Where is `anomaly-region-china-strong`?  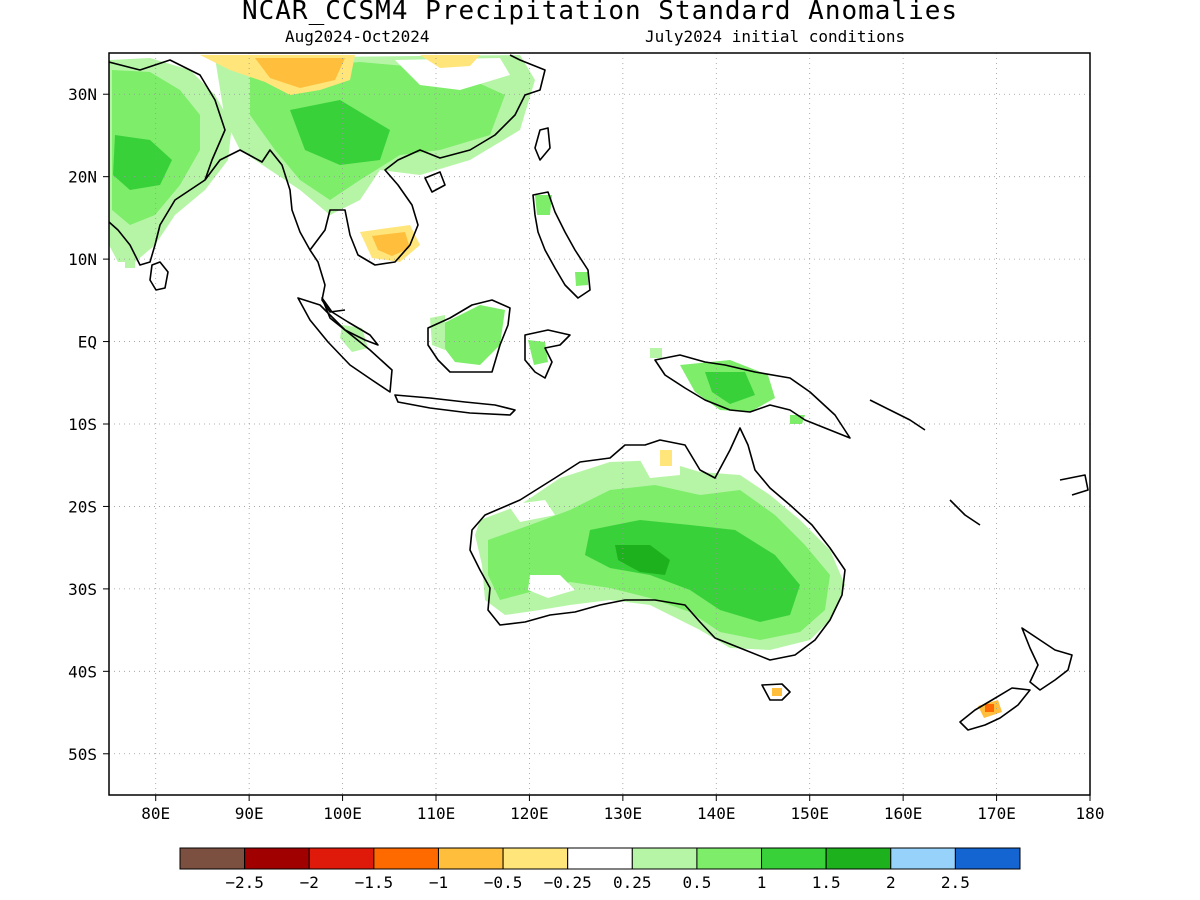
anomaly-region-china-strong is located at coordinates (340, 132).